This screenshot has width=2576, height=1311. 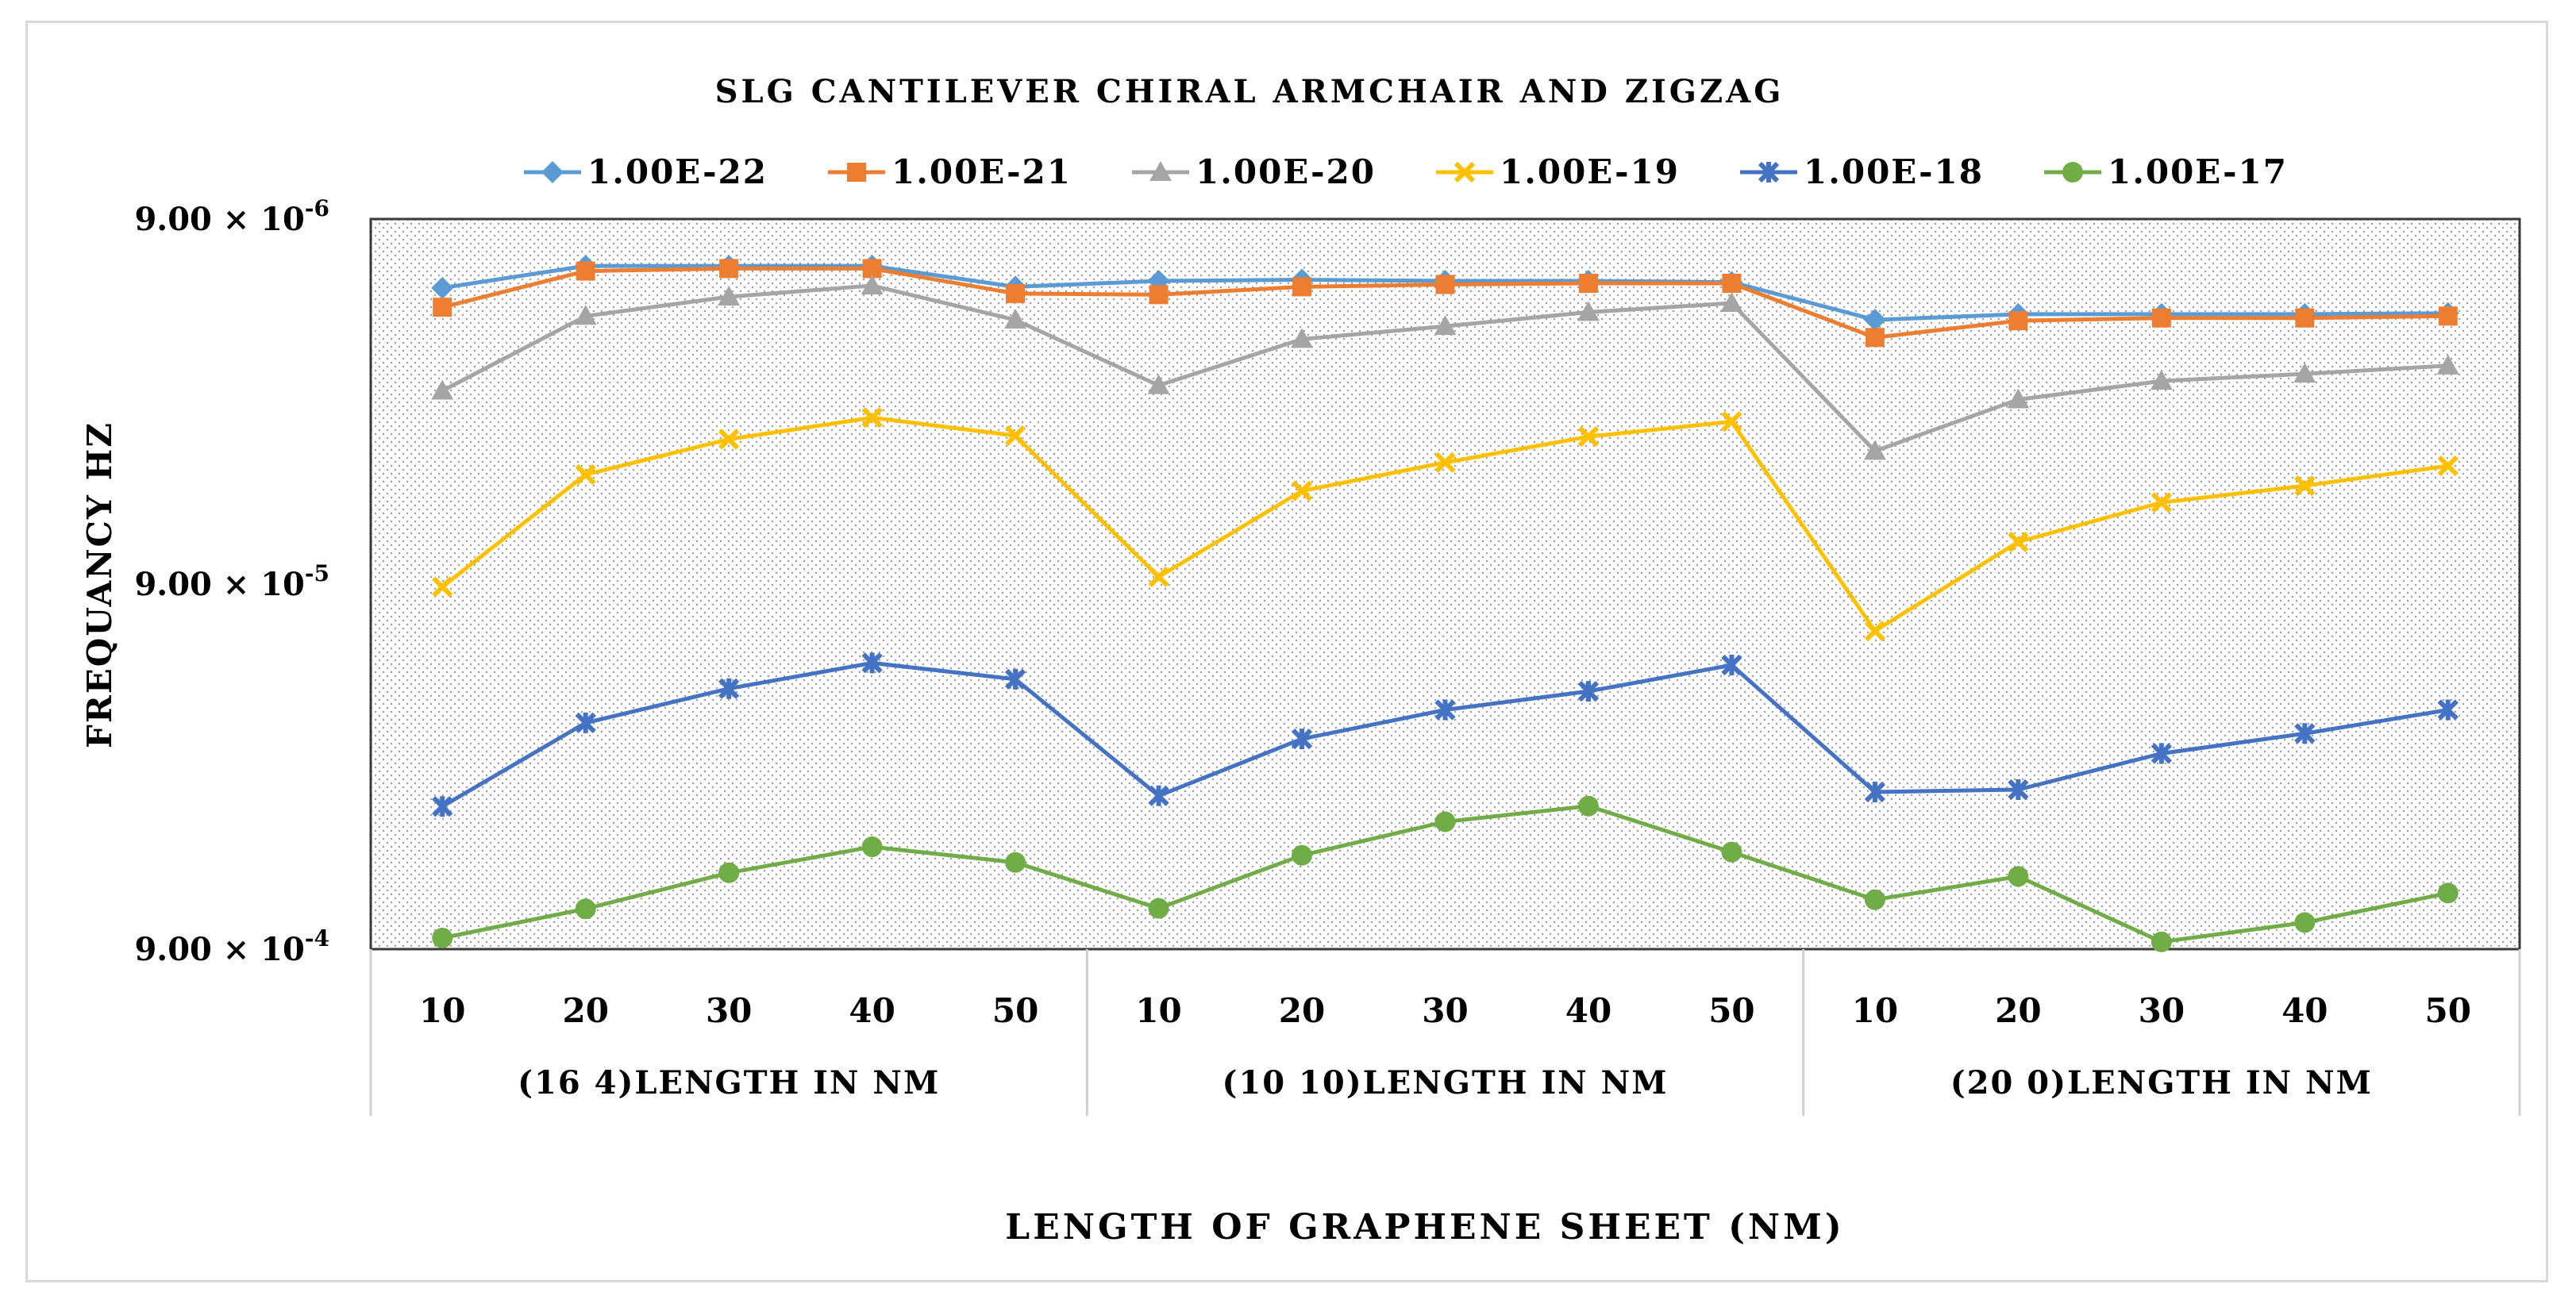 I want to click on x-group-label: (10 10)LENGTH IN NM, so click(x=1446, y=1082).